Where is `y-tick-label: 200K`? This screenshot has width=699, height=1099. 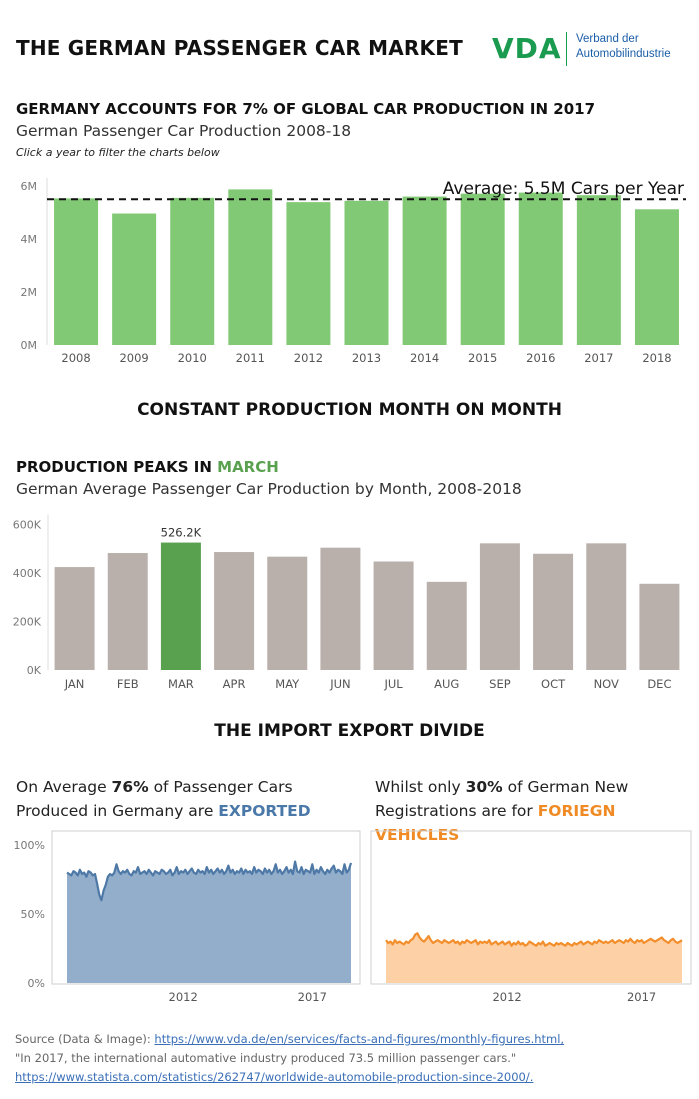 y-tick-label: 200K is located at coordinates (27, 622).